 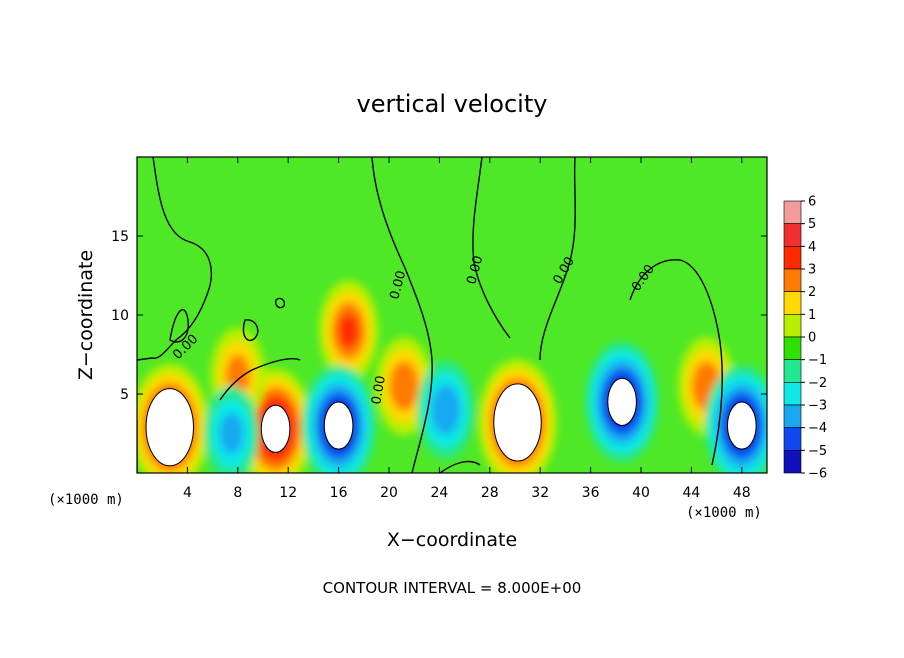 What do you see at coordinates (817, 406) in the screenshot?
I see `colorbar-label: −3` at bounding box center [817, 406].